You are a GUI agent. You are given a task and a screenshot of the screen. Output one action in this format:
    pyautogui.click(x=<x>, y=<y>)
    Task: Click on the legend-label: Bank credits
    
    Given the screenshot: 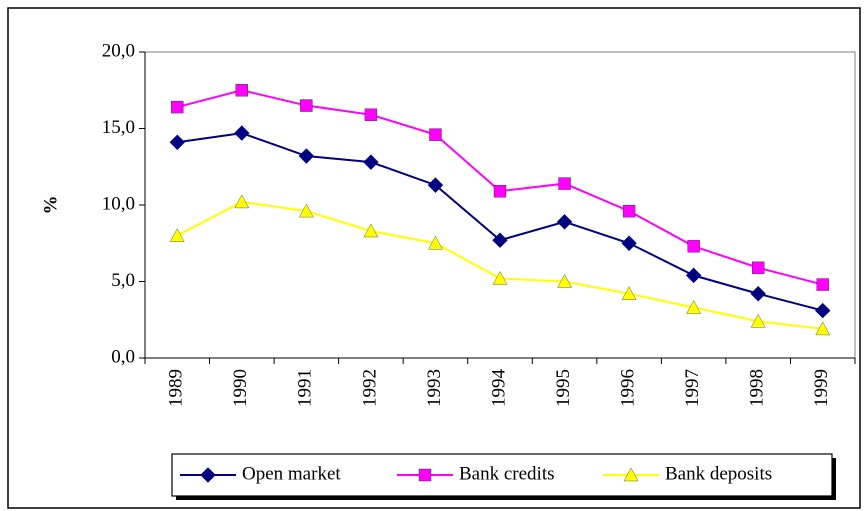 What is the action you would take?
    pyautogui.click(x=507, y=473)
    